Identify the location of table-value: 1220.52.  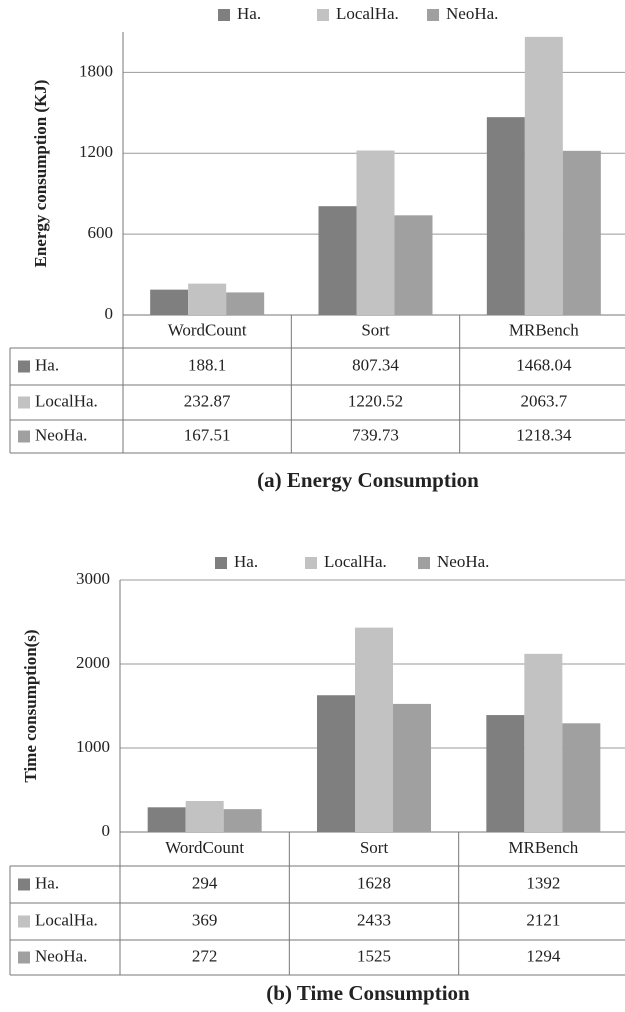
(375, 400).